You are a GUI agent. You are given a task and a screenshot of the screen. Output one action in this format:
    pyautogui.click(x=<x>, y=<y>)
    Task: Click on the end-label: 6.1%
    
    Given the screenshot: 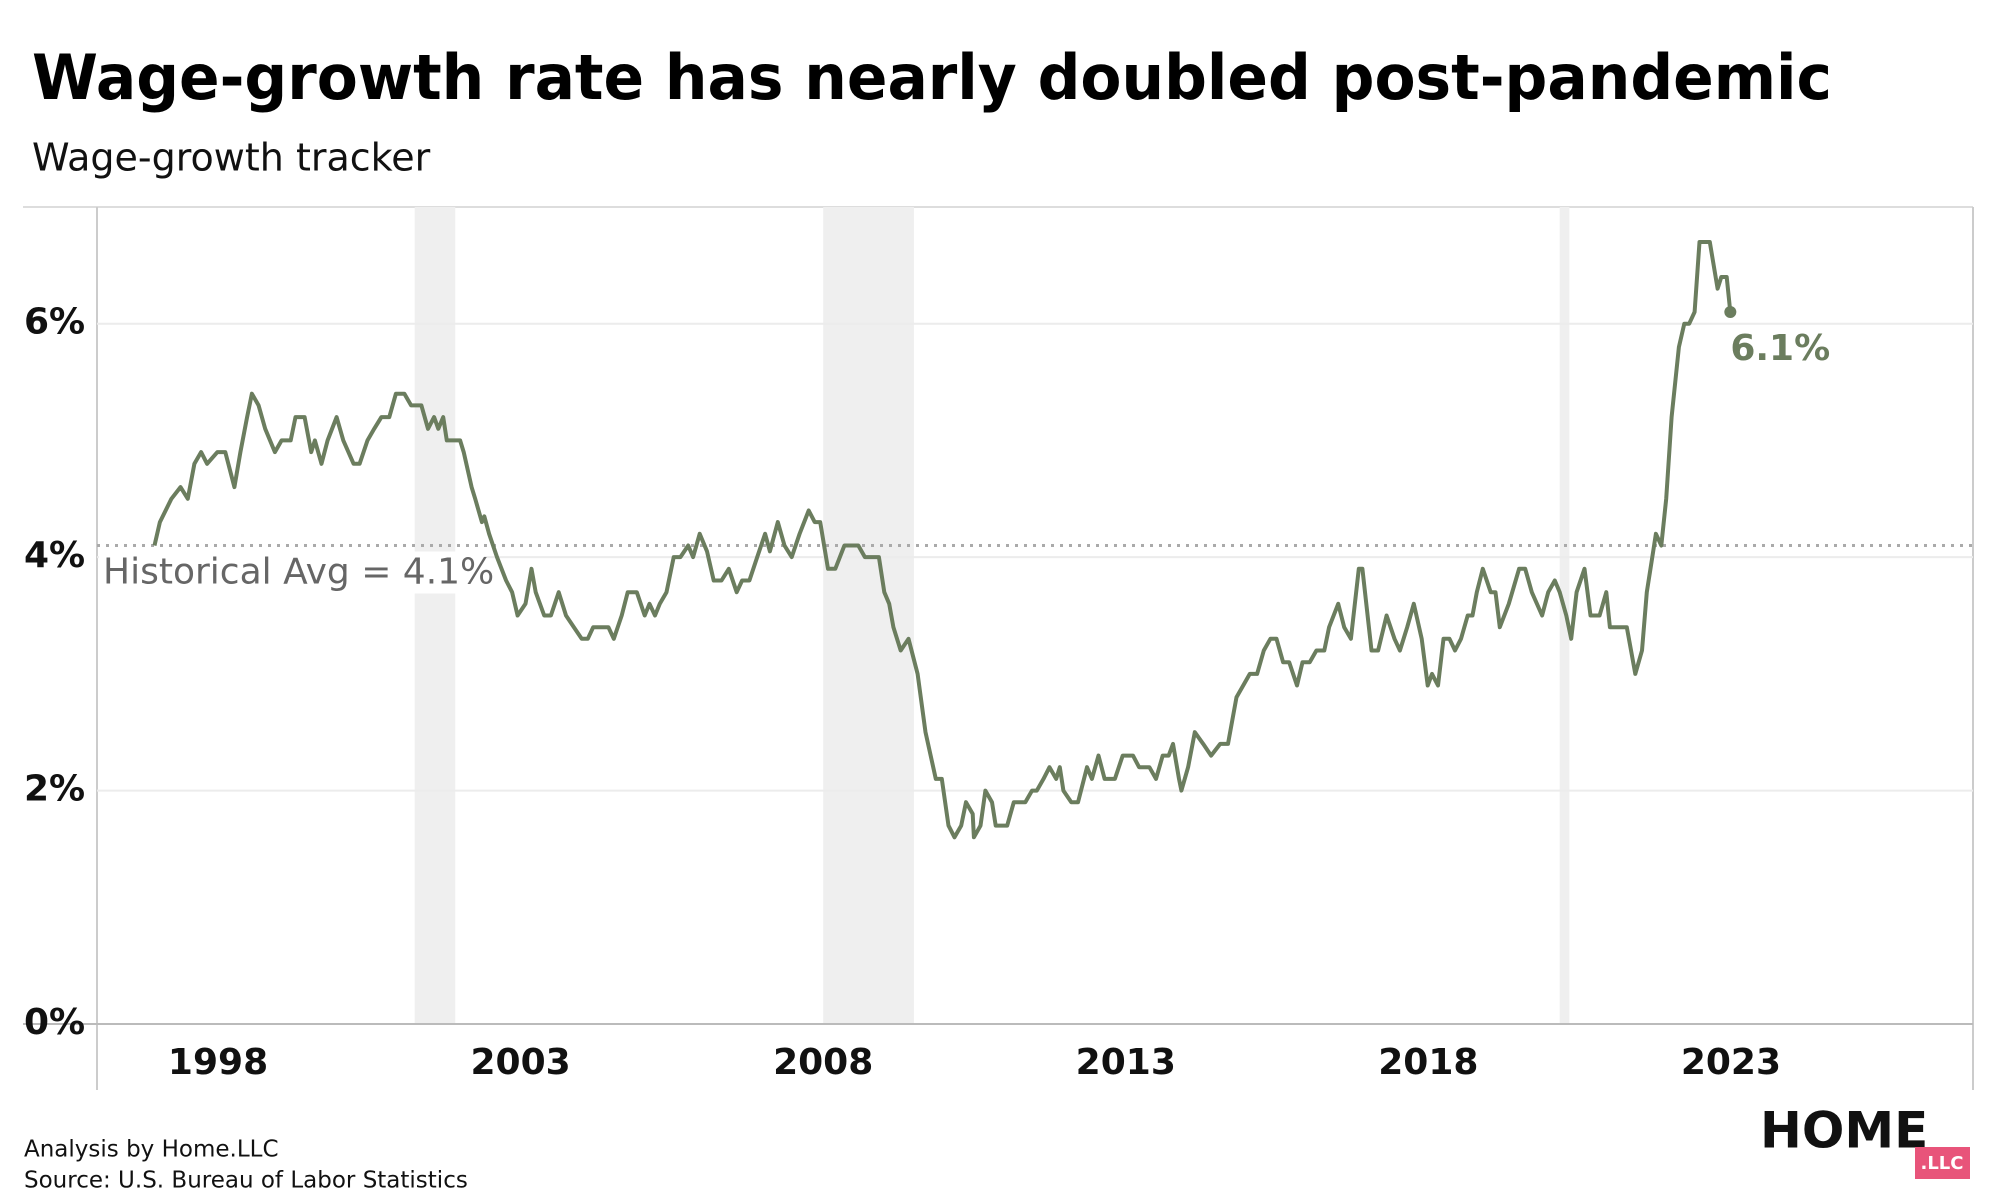 What is the action you would take?
    pyautogui.click(x=1780, y=348)
    